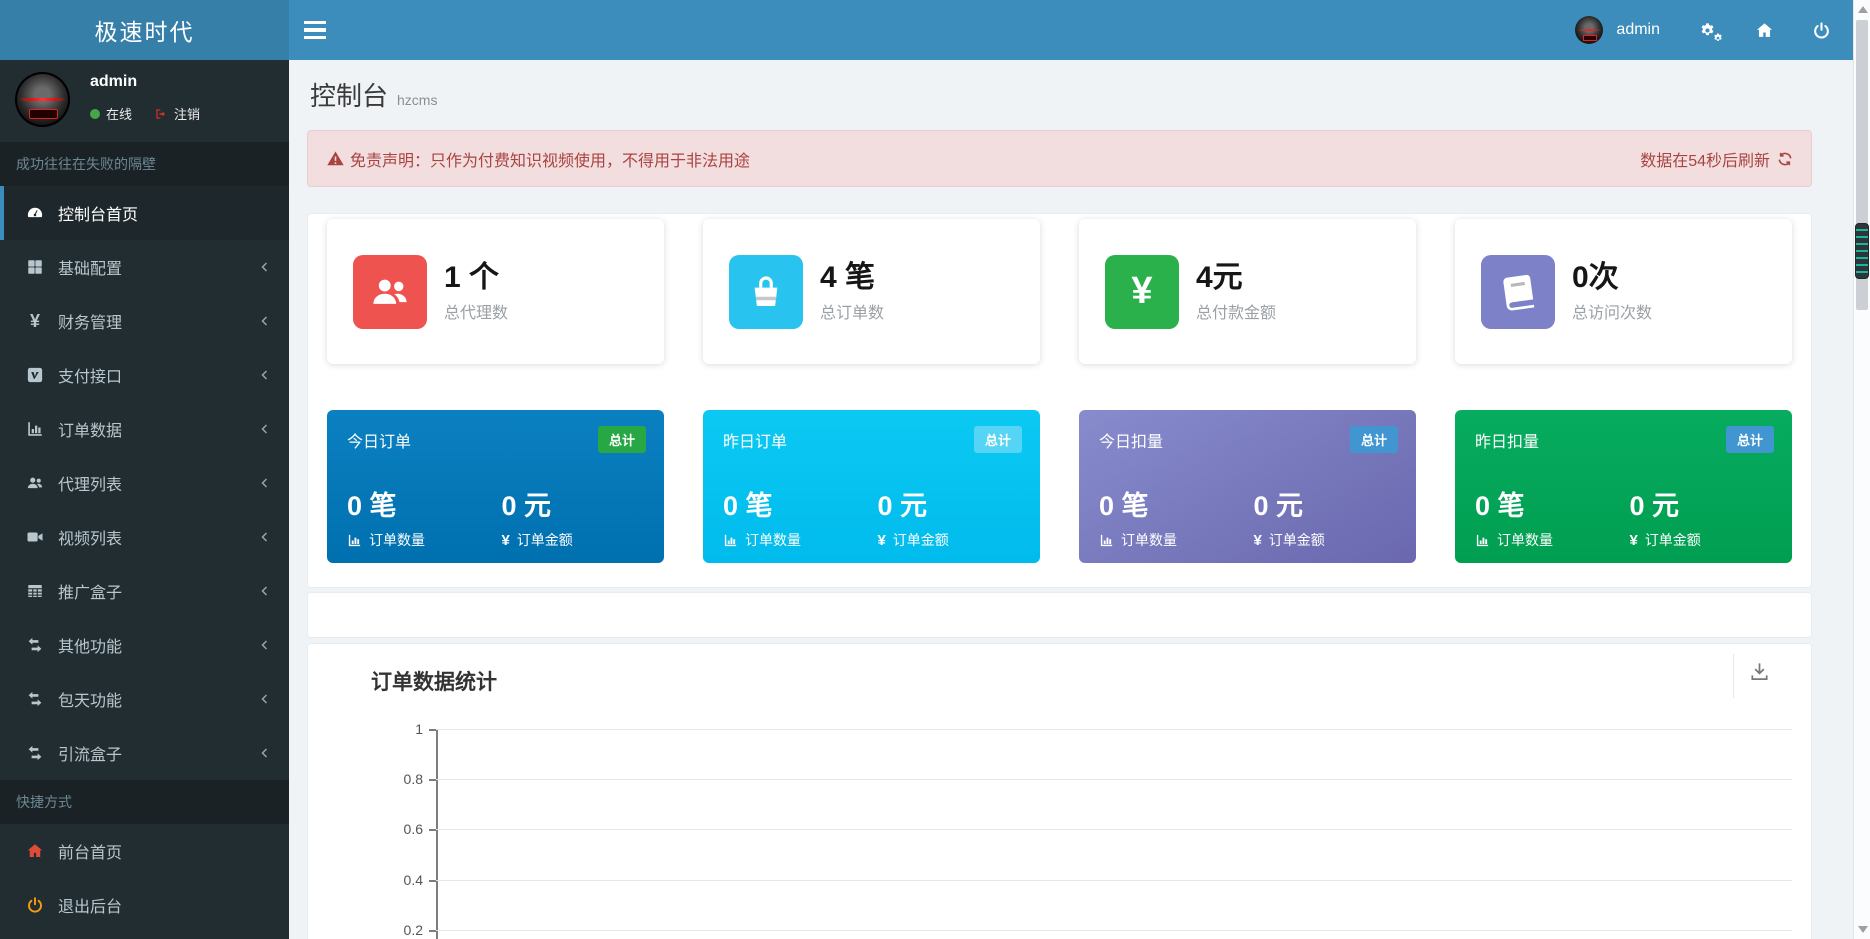  What do you see at coordinates (144, 645) in the screenshot?
I see `sidebar-item-other-features: 其他功能` at bounding box center [144, 645].